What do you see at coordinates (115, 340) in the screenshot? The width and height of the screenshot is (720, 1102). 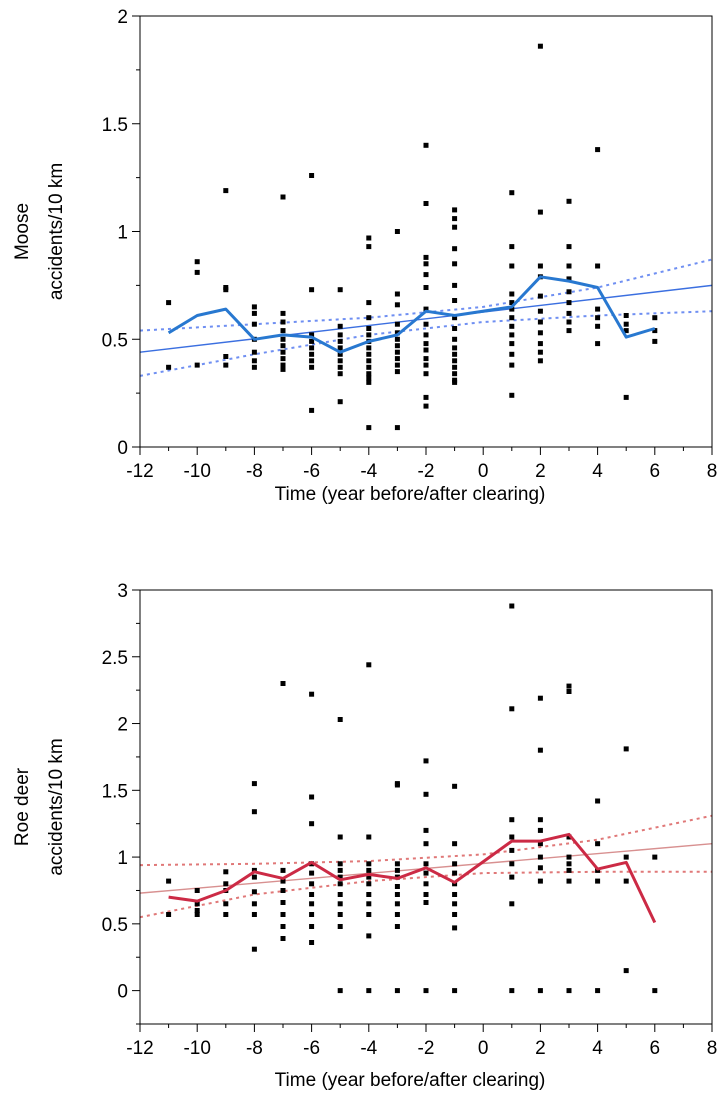 I see `moose-y-tick-label: 0.5` at bounding box center [115, 340].